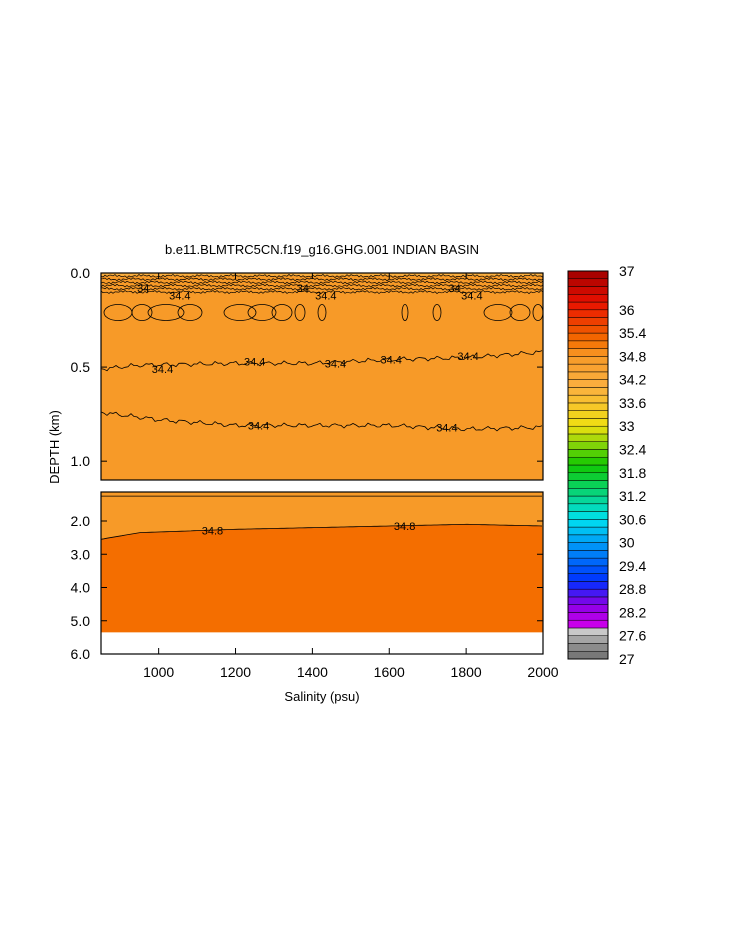  I want to click on deep-water-fill, so click(322, 578).